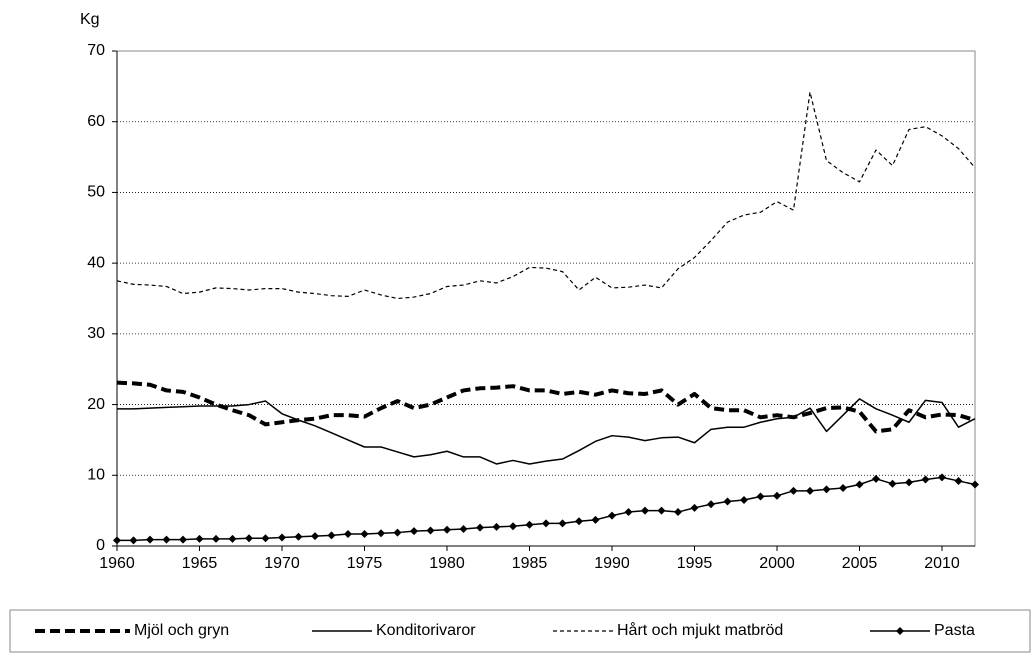 The height and width of the screenshot is (659, 1035). I want to click on x-tick-label: 1985, so click(530, 563).